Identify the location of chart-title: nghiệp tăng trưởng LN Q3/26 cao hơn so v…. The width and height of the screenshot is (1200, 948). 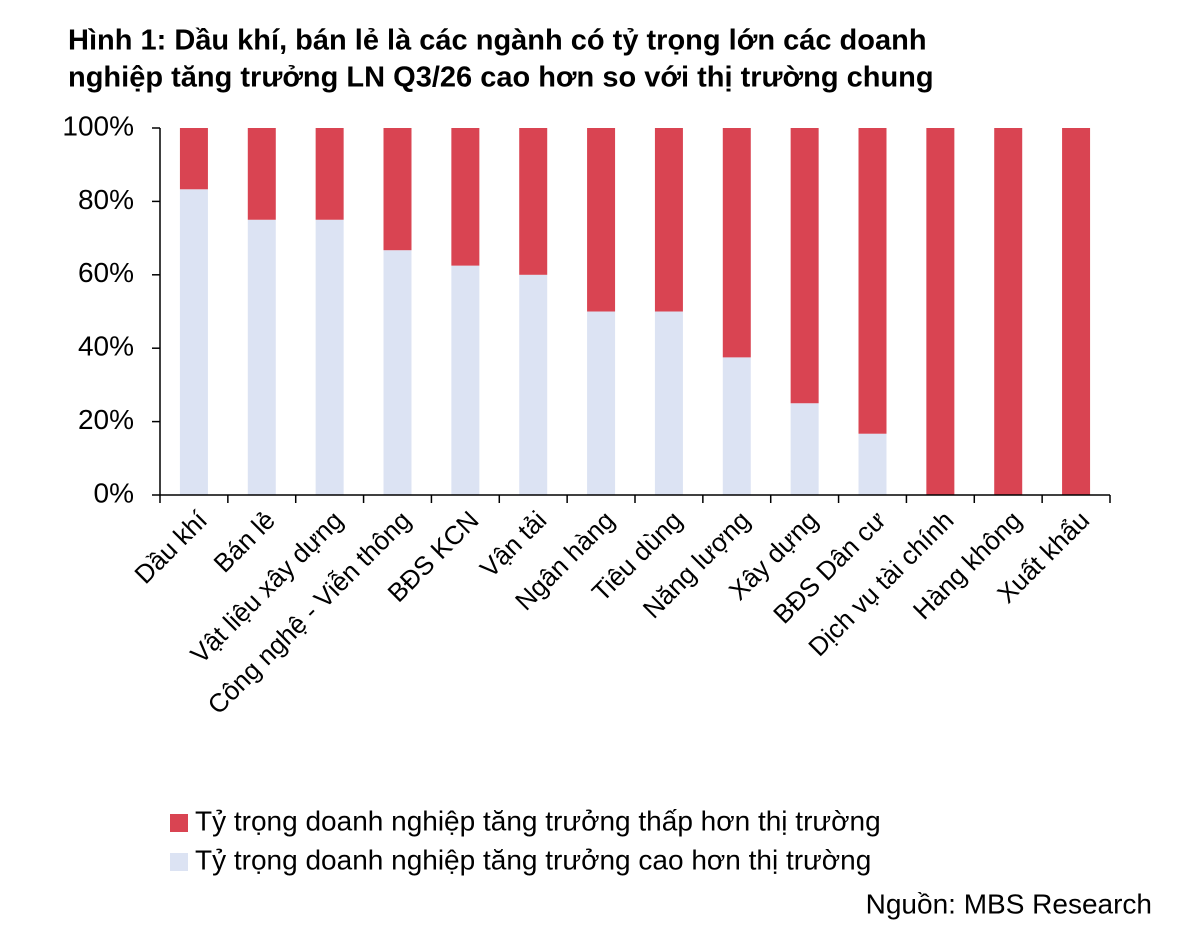
(501, 78).